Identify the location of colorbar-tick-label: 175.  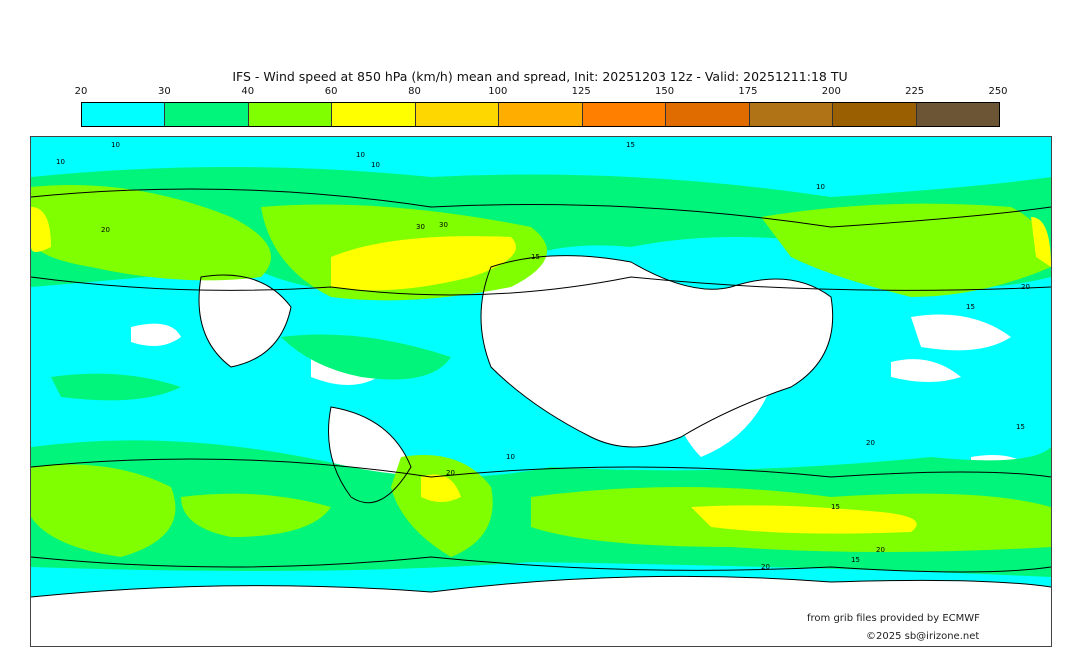
(748, 91).